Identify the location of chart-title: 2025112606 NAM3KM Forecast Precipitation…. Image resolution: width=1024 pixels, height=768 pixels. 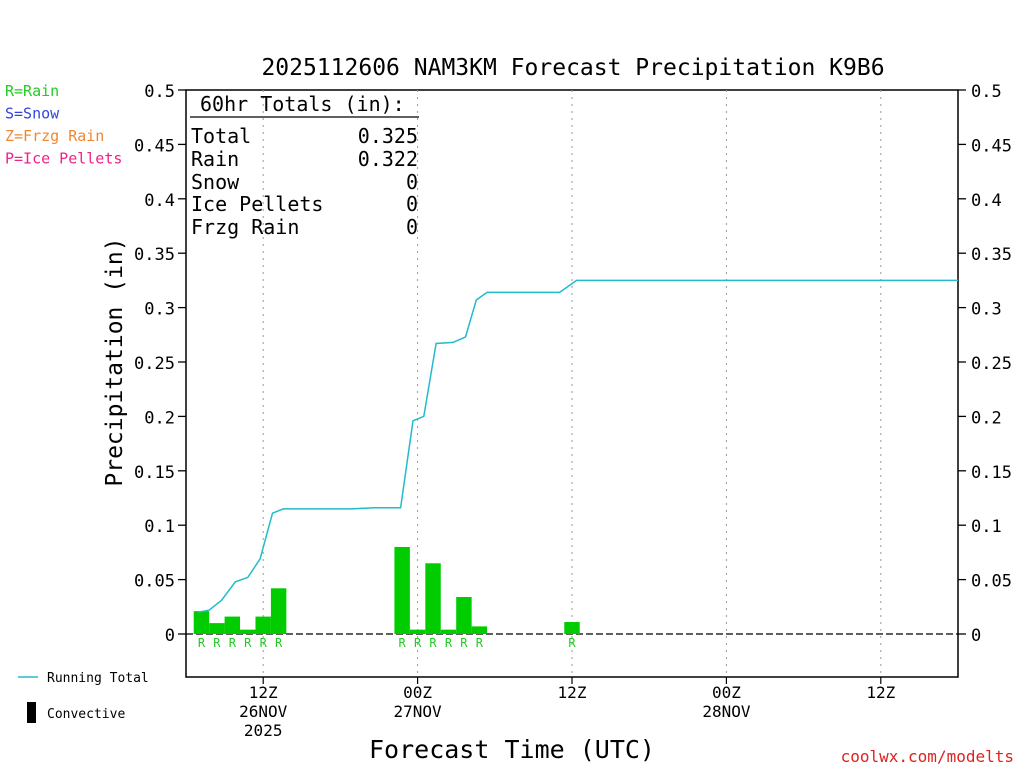
(572, 68).